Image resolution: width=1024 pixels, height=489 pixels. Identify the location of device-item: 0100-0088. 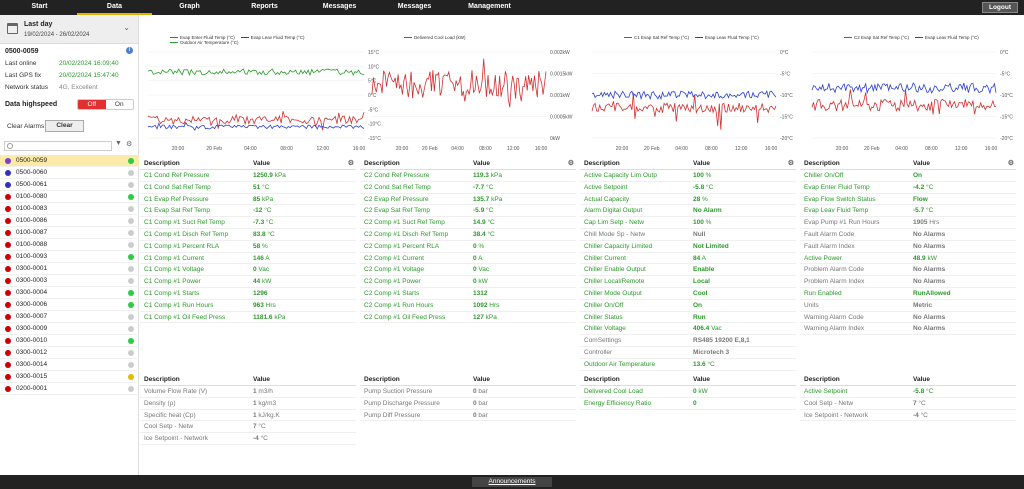
(69, 245).